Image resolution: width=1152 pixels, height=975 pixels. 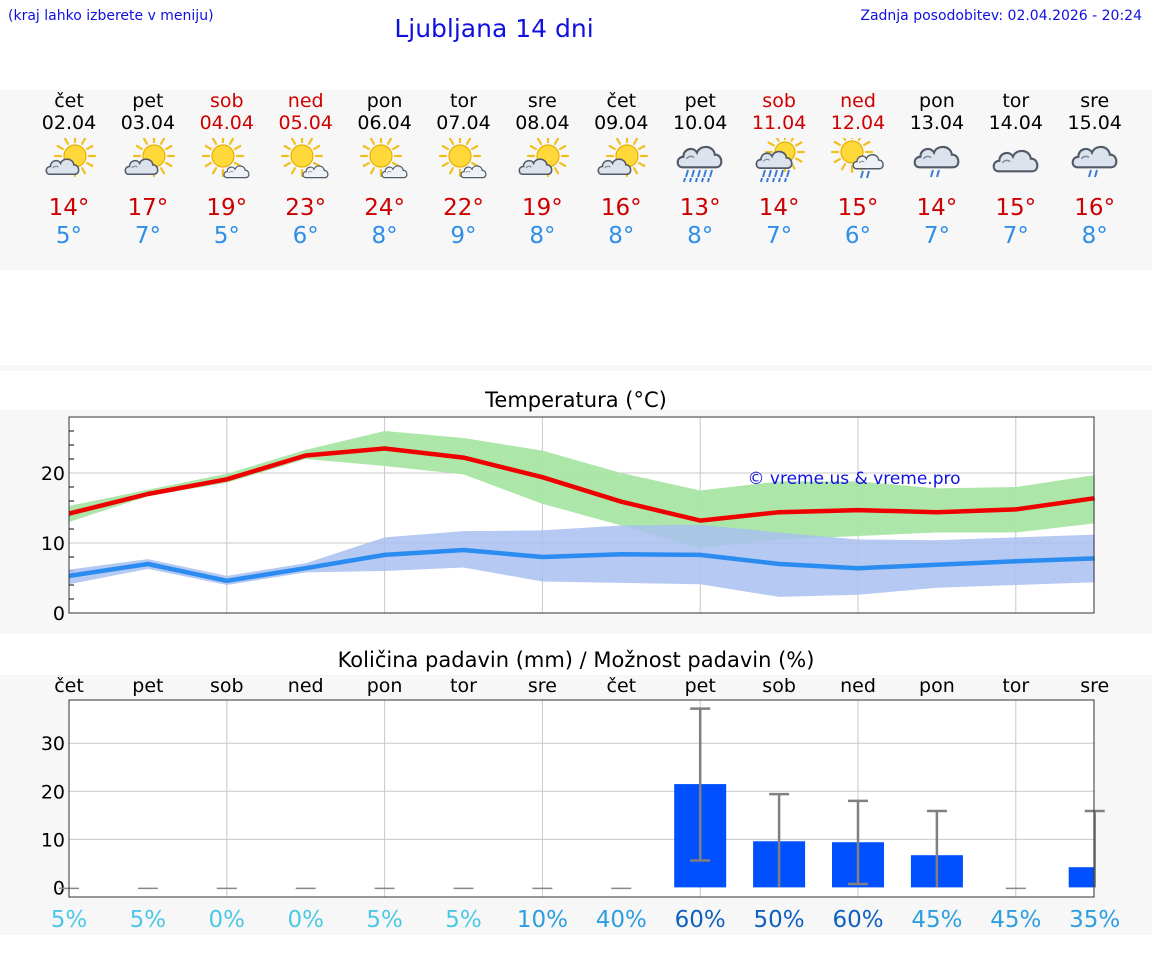 I want to click on max-temperature: 16°, so click(x=1095, y=208).